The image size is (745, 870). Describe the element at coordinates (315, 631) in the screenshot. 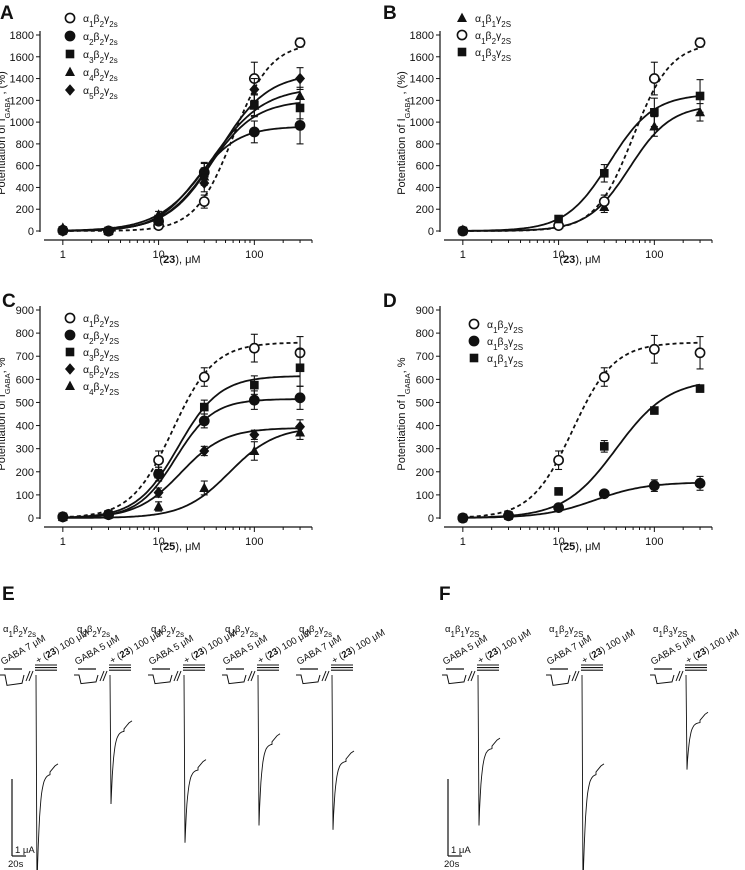

I see `trace-receptor-label: α5β2γ2s` at that location.